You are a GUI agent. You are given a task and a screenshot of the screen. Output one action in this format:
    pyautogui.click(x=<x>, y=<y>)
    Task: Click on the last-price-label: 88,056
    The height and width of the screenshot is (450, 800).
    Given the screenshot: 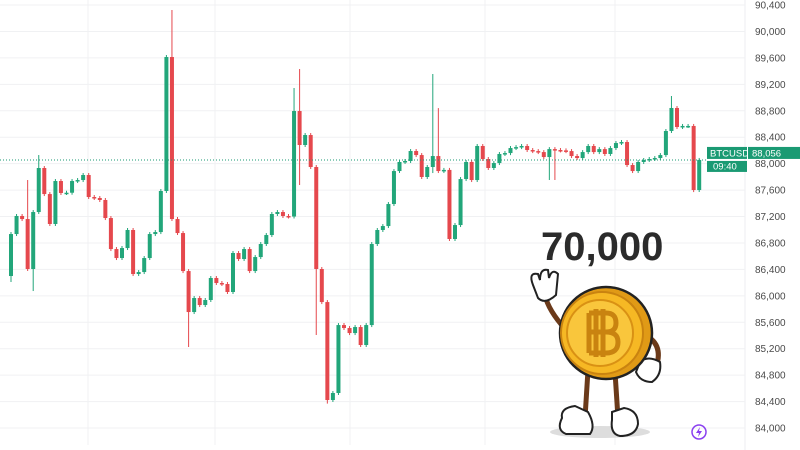 What is the action you would take?
    pyautogui.click(x=766, y=153)
    